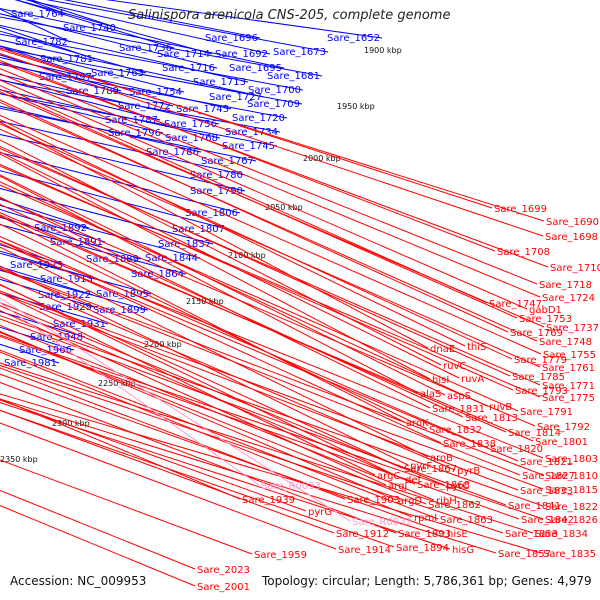  What do you see at coordinates (76, 242) in the screenshot?
I see `forward-gene-label: Sare_1891` at bounding box center [76, 242].